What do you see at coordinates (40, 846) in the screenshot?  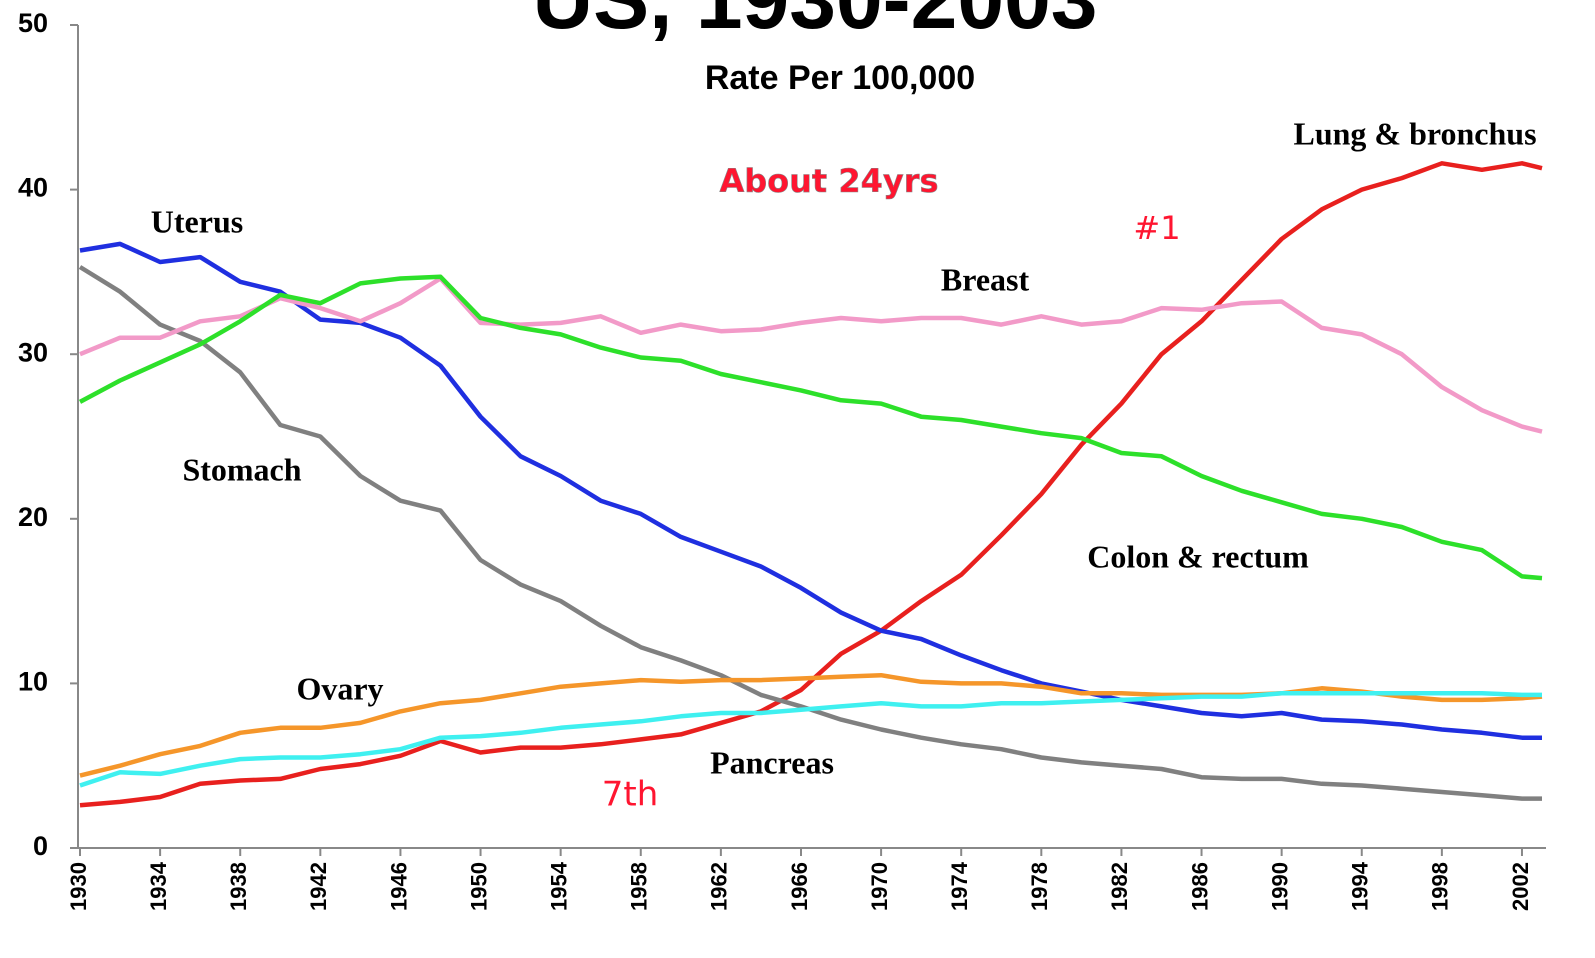 I see `y-tick-label: 0` at bounding box center [40, 846].